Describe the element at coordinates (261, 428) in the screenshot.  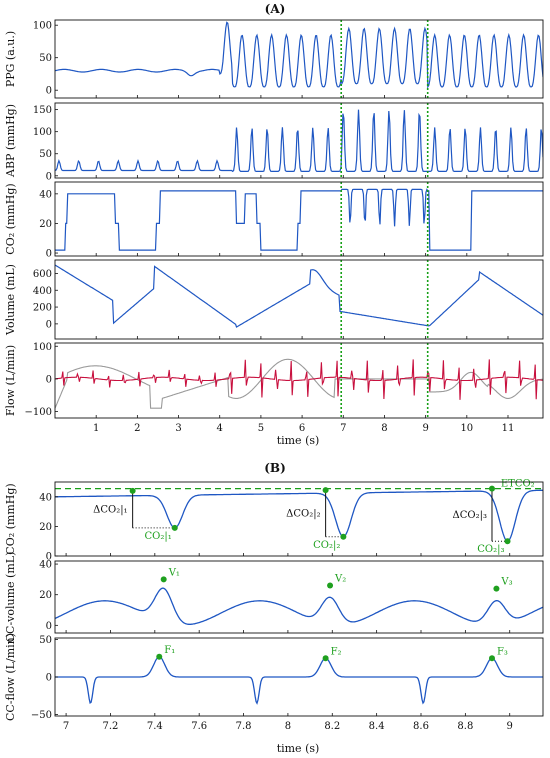
I see `panel-a-xtick-label: 5` at that location.